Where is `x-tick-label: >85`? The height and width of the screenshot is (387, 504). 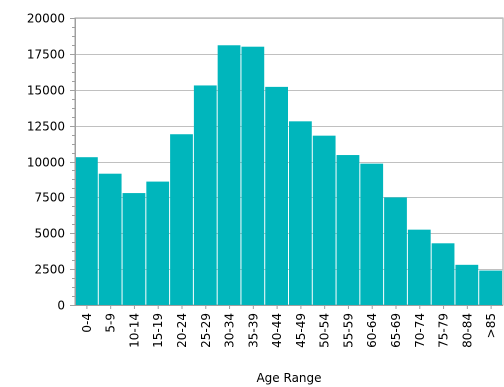 x-tick-label: >85 is located at coordinates (491, 325).